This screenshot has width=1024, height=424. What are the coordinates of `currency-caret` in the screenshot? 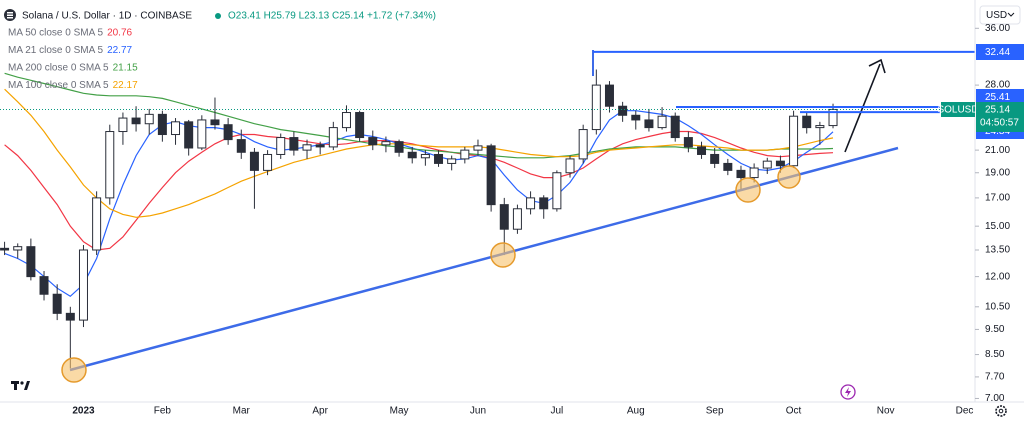 It's located at (1011, 14).